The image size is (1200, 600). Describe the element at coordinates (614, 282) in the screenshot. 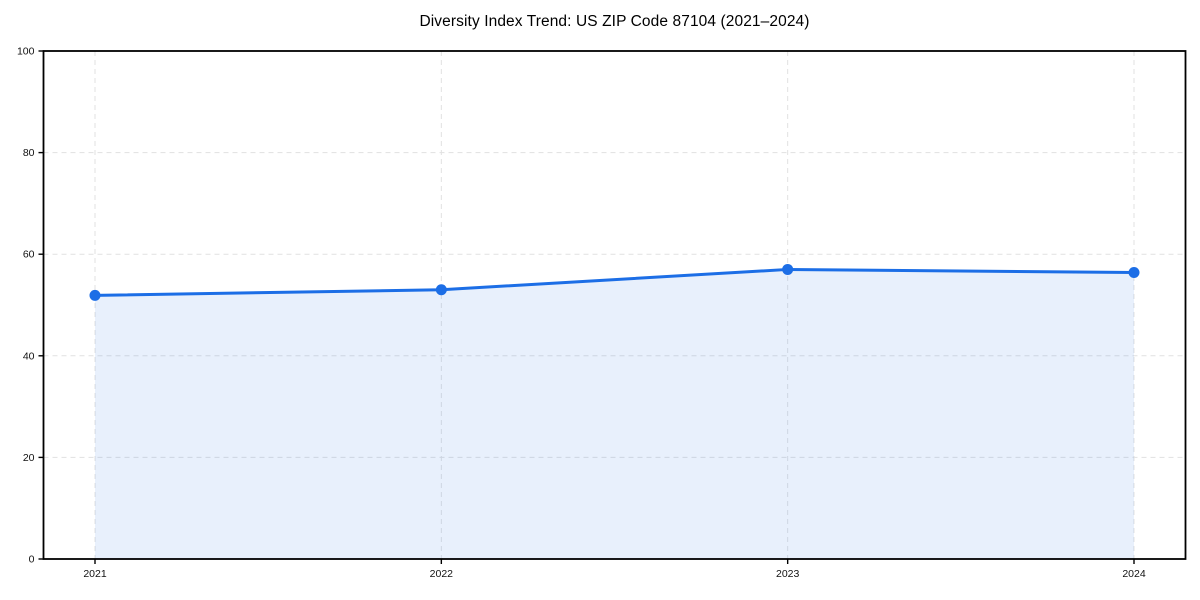

I see `trend-line` at that location.